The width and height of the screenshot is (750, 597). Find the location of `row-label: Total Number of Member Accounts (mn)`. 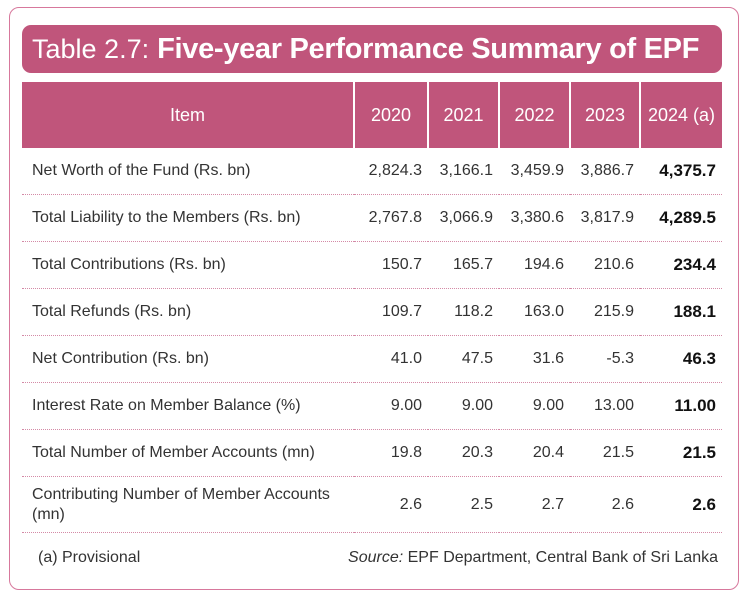

row-label: Total Number of Member Accounts (mn) is located at coordinates (188, 453).